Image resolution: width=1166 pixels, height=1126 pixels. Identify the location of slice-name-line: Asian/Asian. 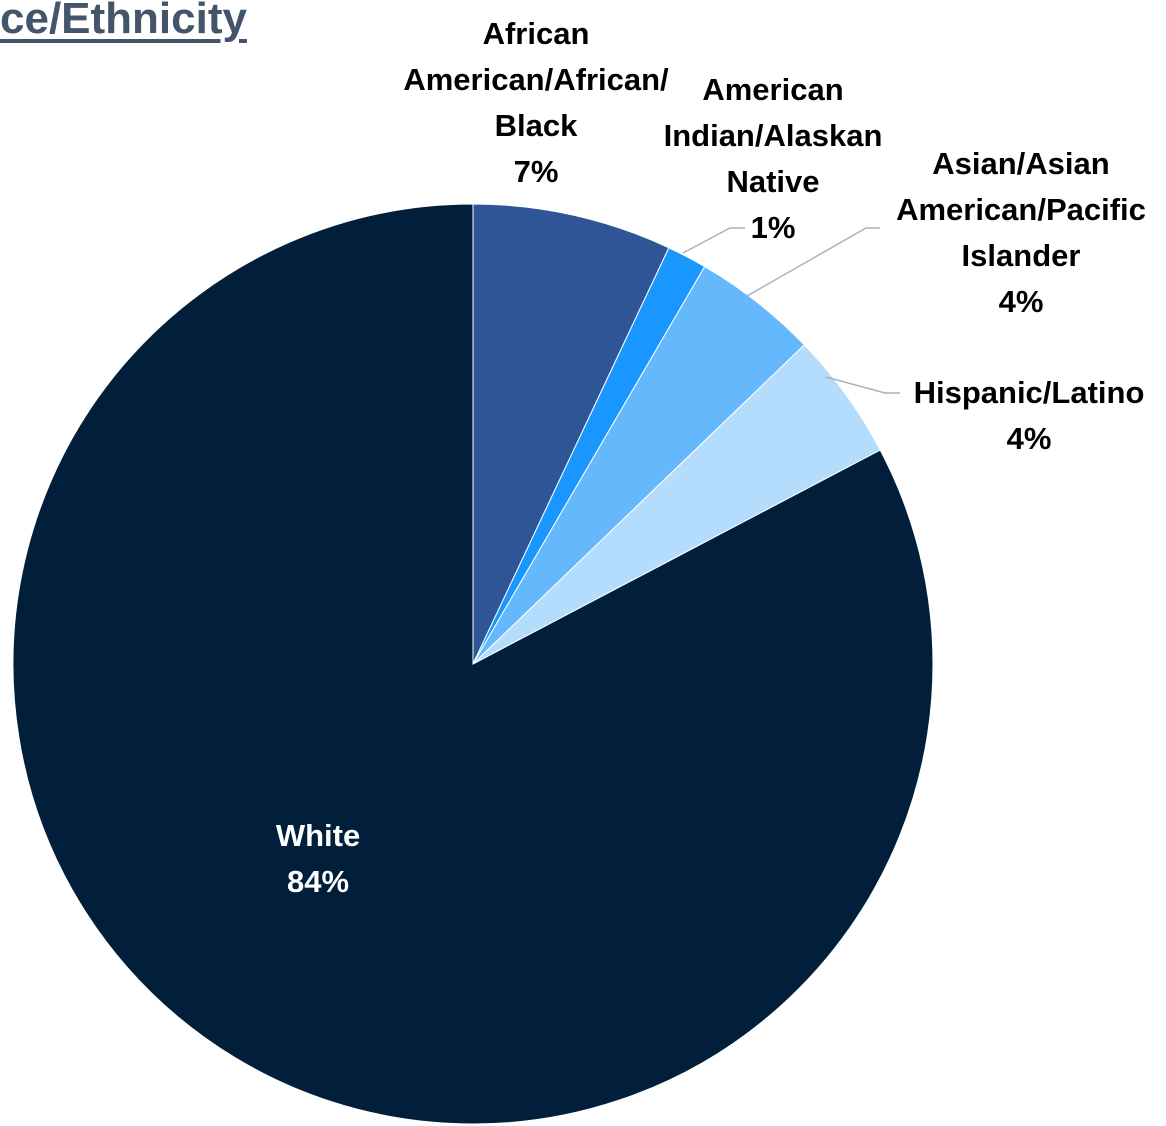
(1020, 163).